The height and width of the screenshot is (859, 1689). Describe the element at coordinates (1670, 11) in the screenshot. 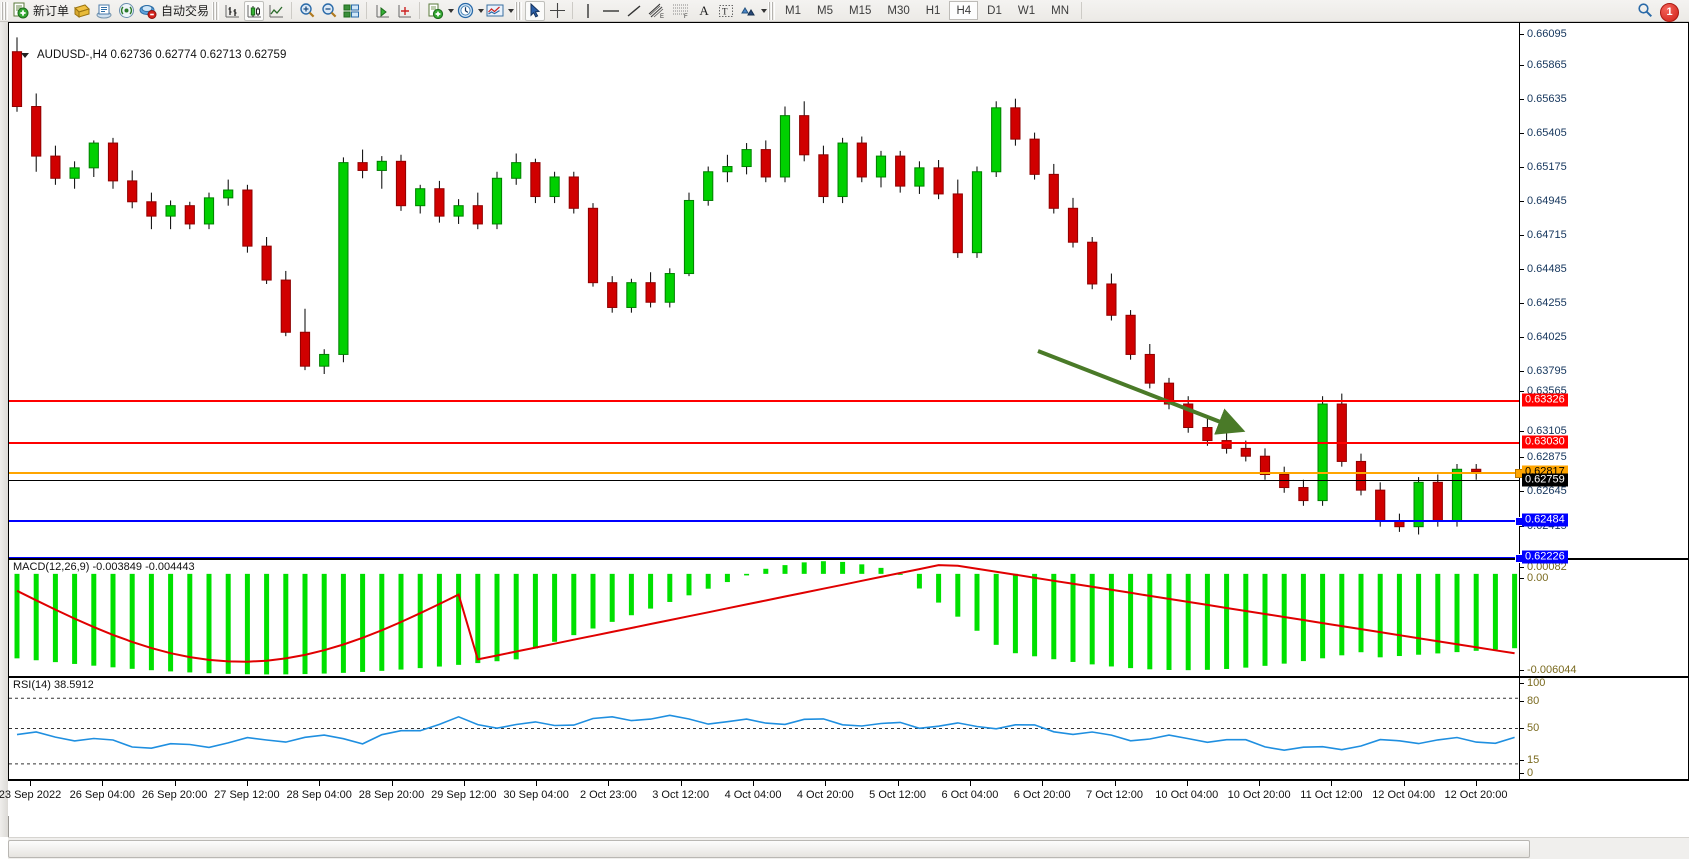

I see `notifications-icon: 1` at that location.